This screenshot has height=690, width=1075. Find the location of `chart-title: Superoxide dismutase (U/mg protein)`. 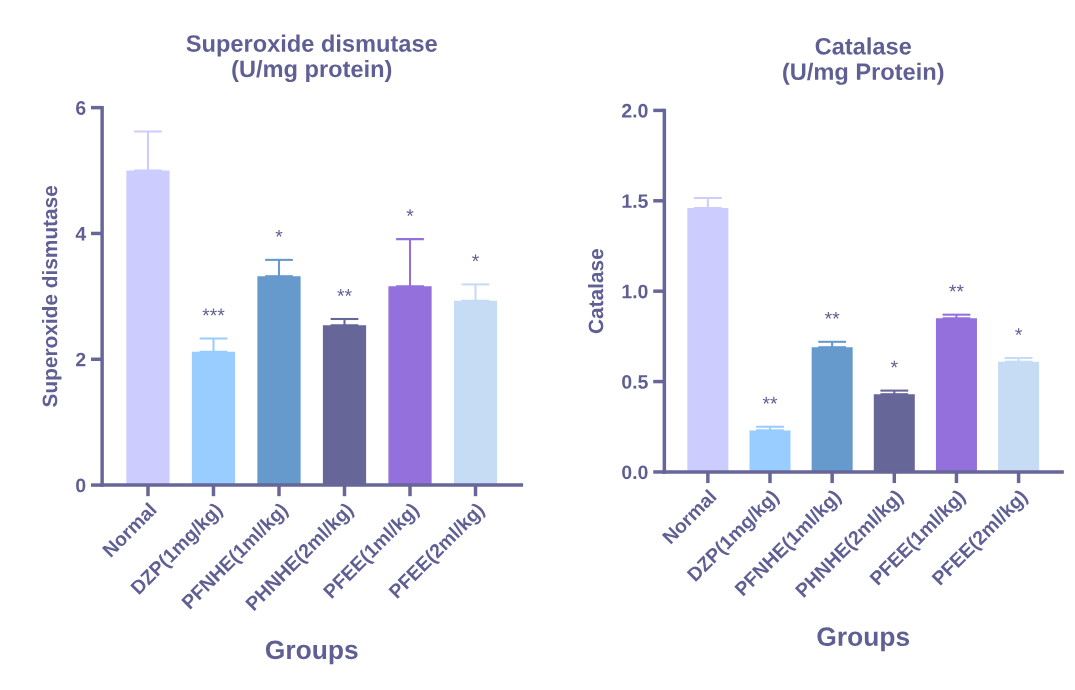

chart-title: Superoxide dismutase (U/mg protein) is located at coordinates (311, 58).